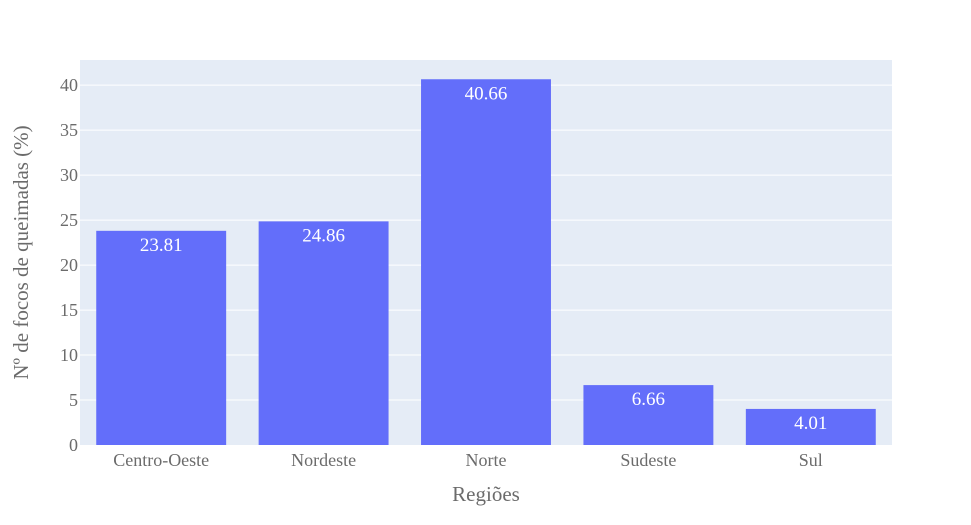 The image size is (971, 525). I want to click on bar-norte, so click(486, 262).